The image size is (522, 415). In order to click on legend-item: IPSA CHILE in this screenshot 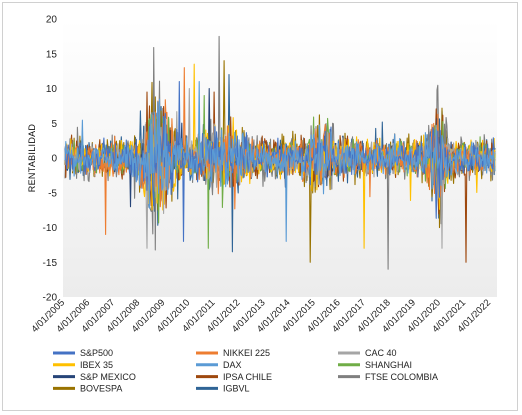, I will do `click(234, 377)`.